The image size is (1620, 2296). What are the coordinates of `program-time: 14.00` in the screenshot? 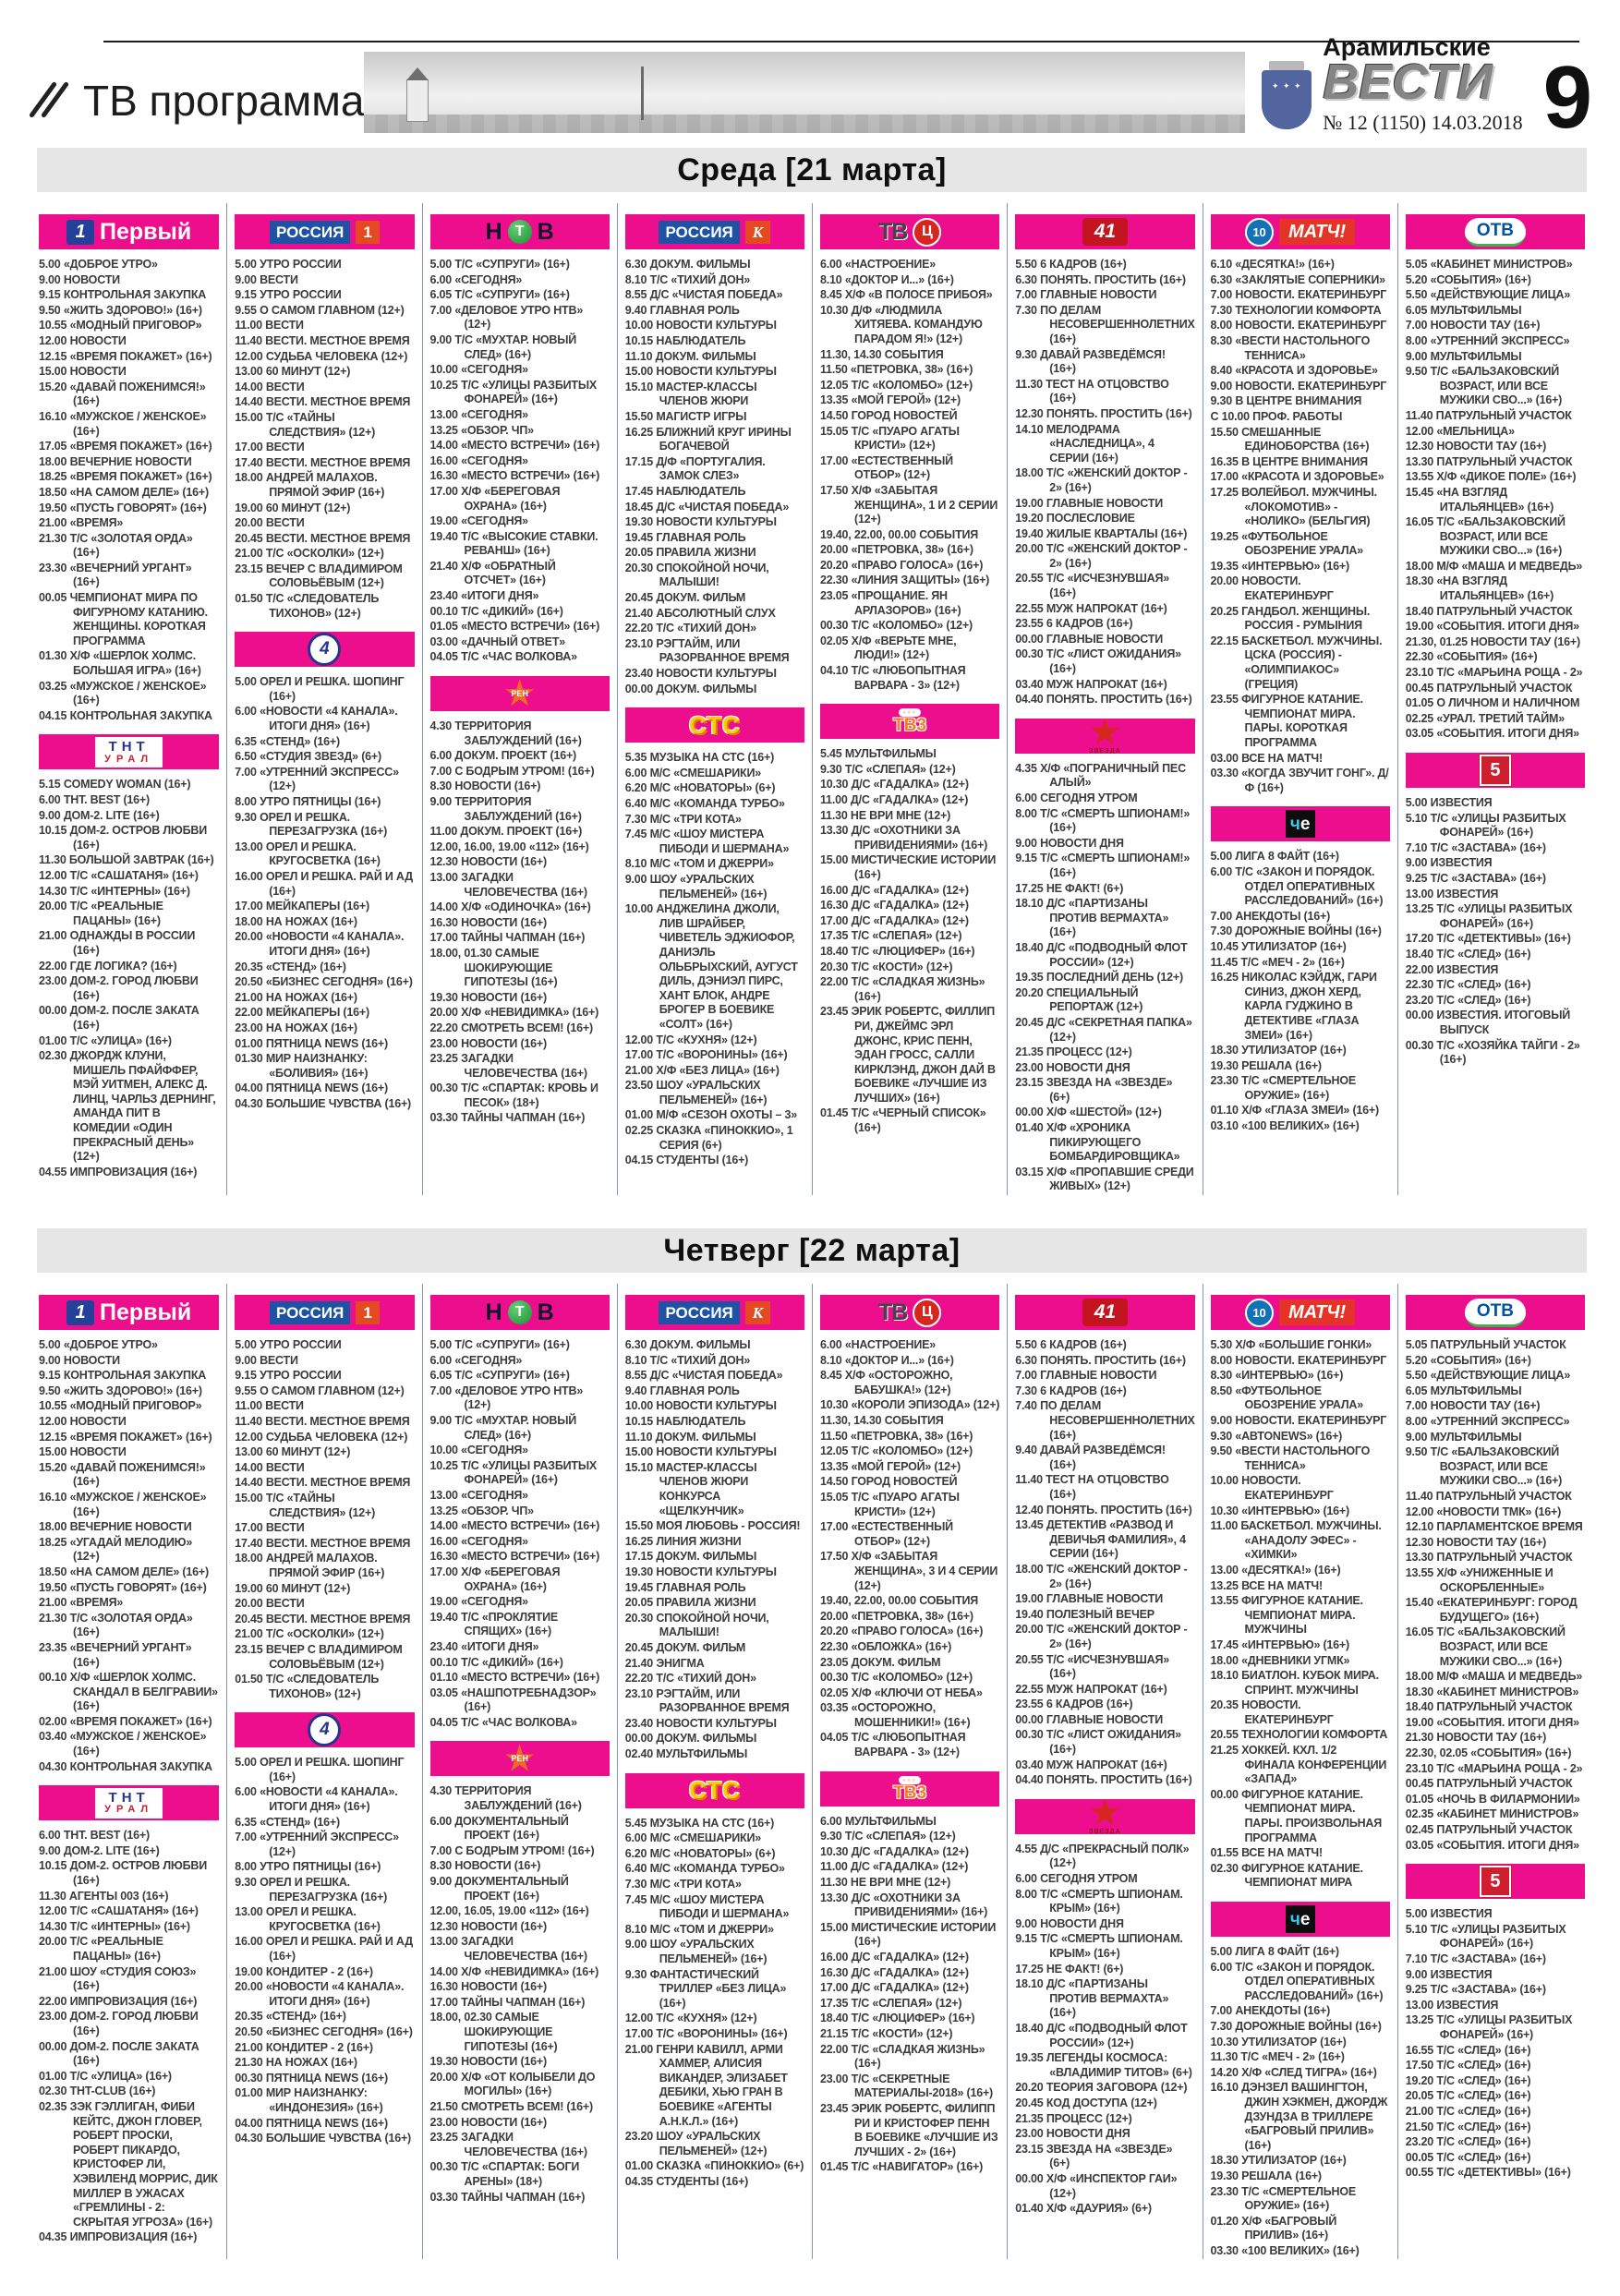 It's located at (249, 1467).